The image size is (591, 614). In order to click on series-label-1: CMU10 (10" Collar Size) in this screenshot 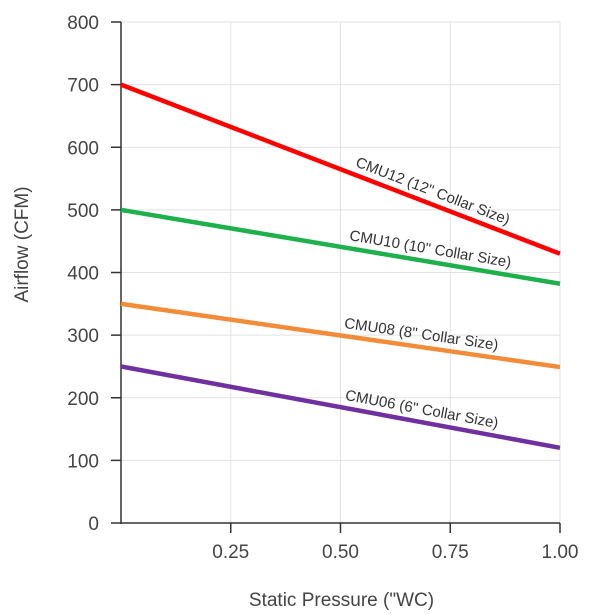, I will do `click(430, 249)`.